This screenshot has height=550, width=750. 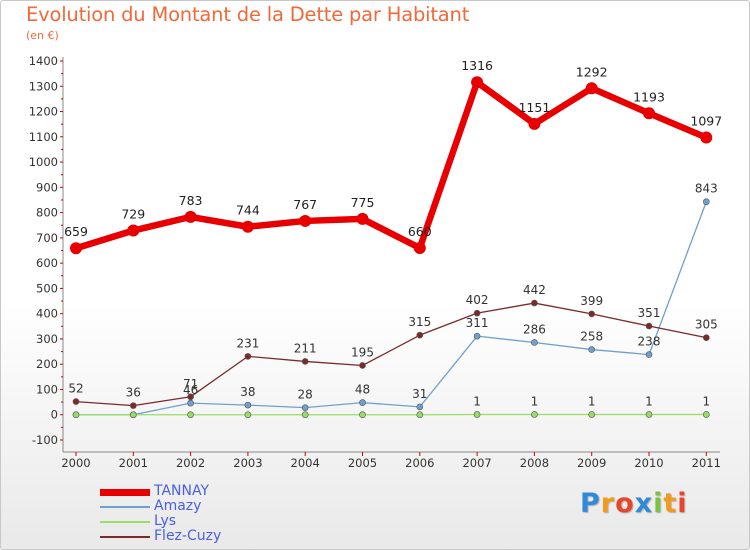 I want to click on data-label-amazy: 48, so click(x=362, y=390).